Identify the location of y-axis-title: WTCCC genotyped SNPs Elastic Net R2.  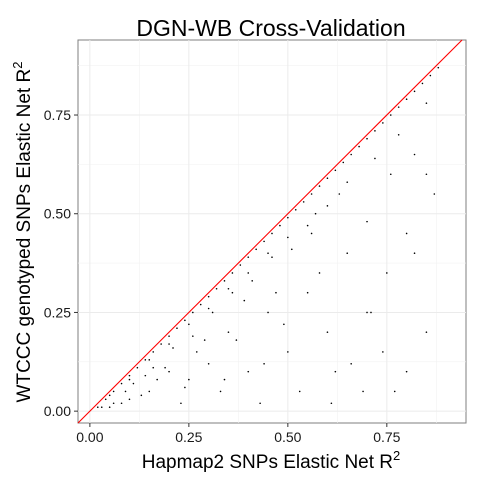
(22, 232).